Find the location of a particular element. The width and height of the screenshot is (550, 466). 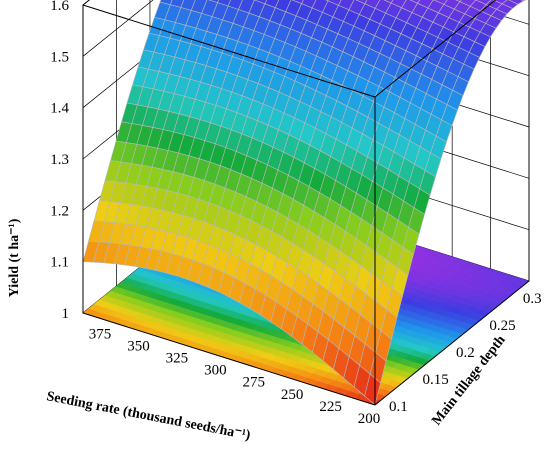

x-tick-label: 325 is located at coordinates (177, 358).